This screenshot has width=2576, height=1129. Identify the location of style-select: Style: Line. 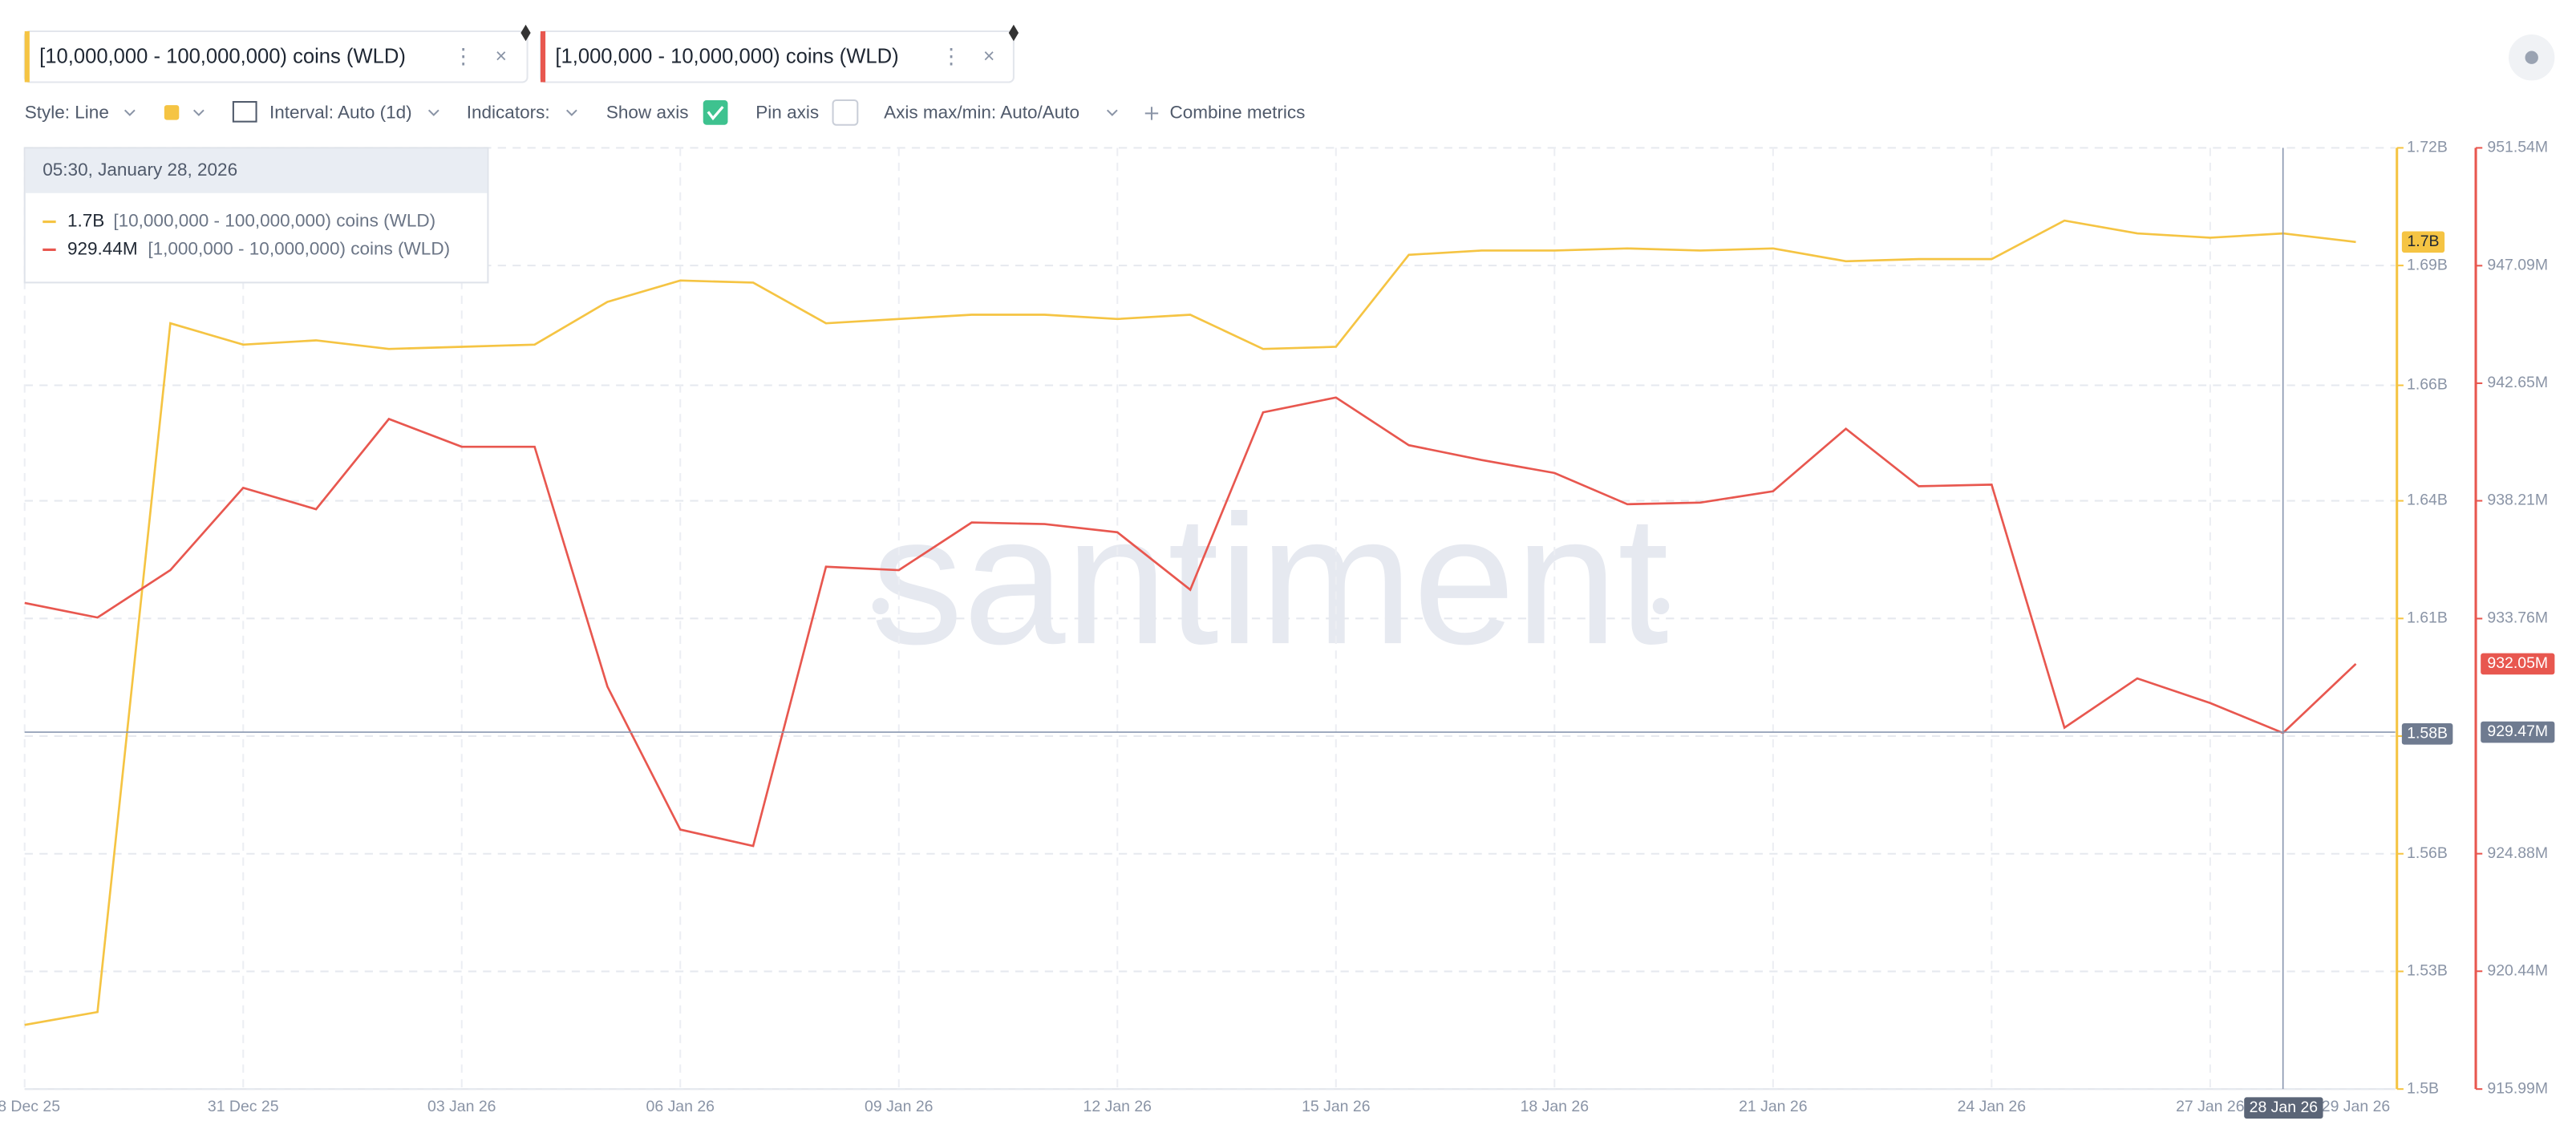
(67, 112).